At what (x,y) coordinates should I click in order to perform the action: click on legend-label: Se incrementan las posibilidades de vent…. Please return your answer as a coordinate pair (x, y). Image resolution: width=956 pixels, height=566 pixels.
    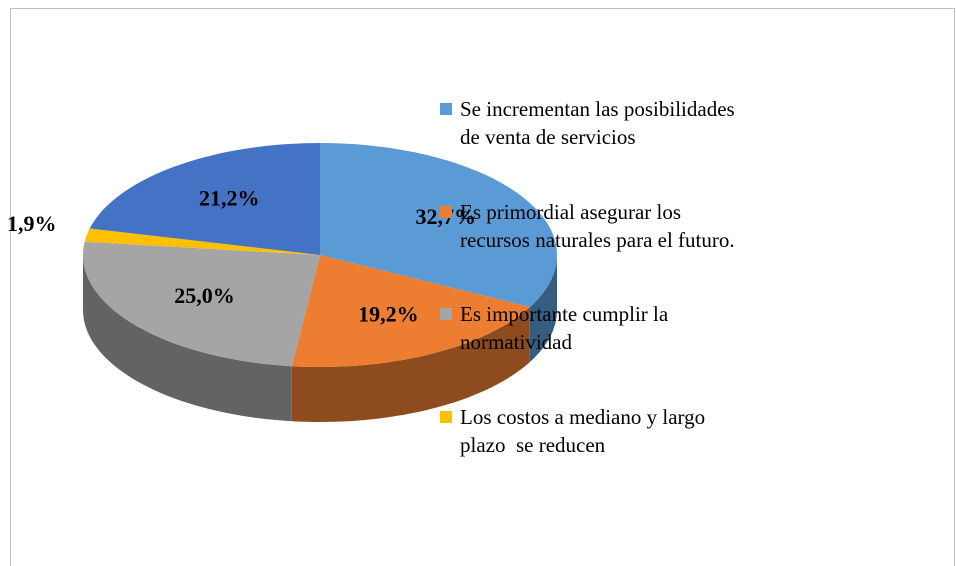
    Looking at the image, I should click on (600, 123).